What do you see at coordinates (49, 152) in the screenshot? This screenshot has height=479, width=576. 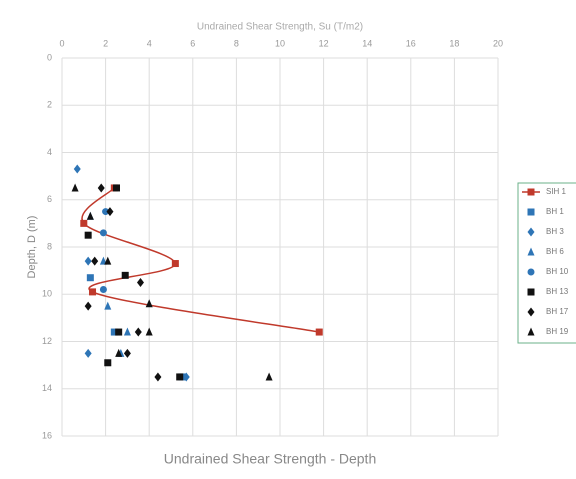 I see `y-tick-label: 4` at bounding box center [49, 152].